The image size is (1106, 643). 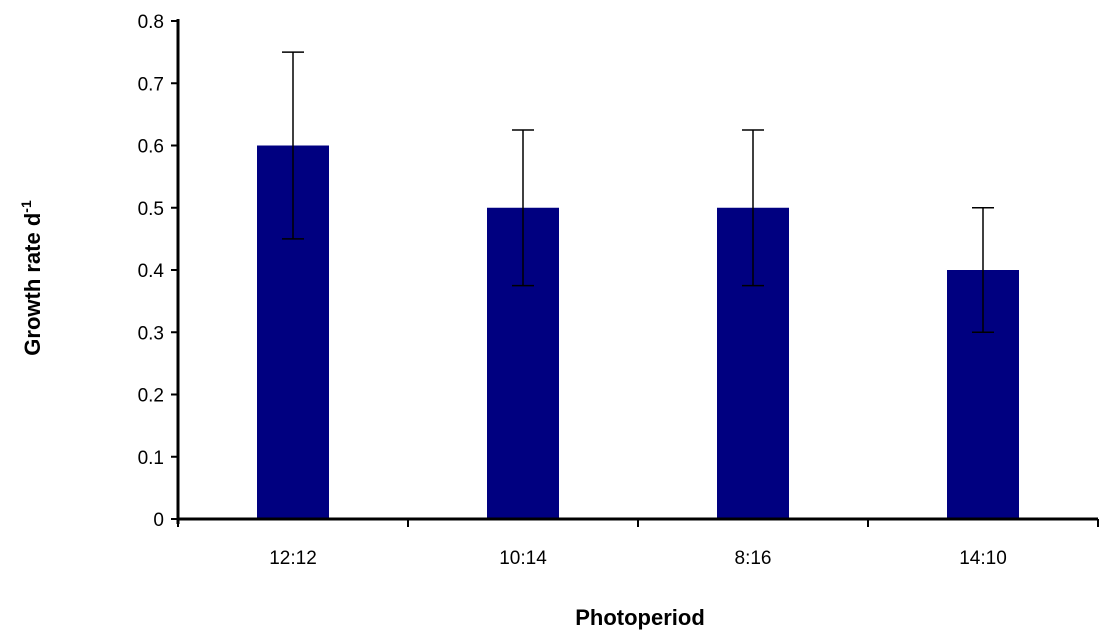 I want to click on y-axis-title-group: Growth rate d-1, so click(x=31, y=278).